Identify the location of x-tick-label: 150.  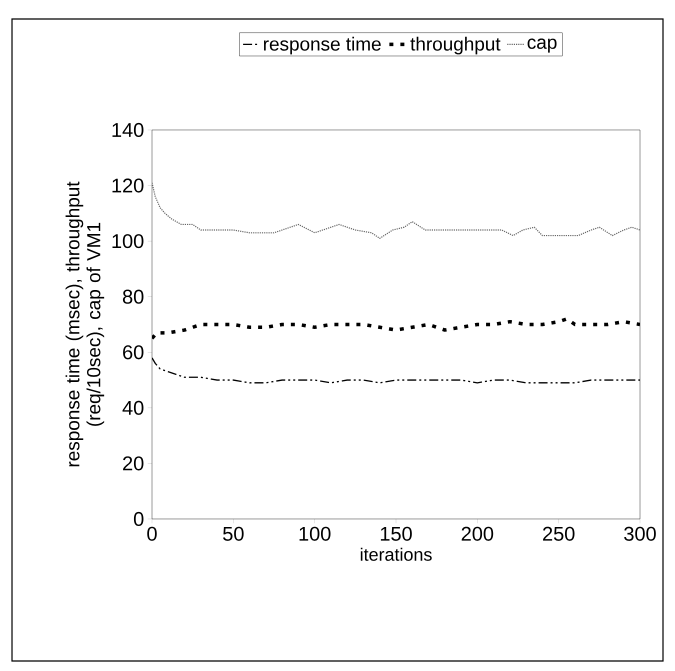
(396, 533).